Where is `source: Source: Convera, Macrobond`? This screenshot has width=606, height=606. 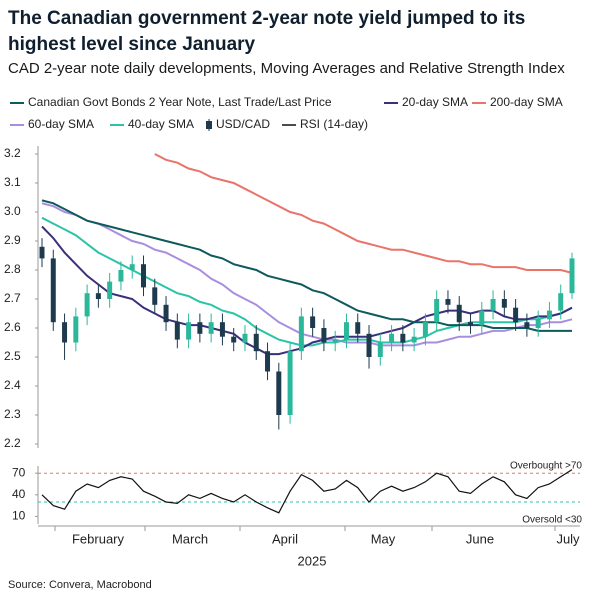 source: Source: Convera, Macrobond is located at coordinates (80, 585).